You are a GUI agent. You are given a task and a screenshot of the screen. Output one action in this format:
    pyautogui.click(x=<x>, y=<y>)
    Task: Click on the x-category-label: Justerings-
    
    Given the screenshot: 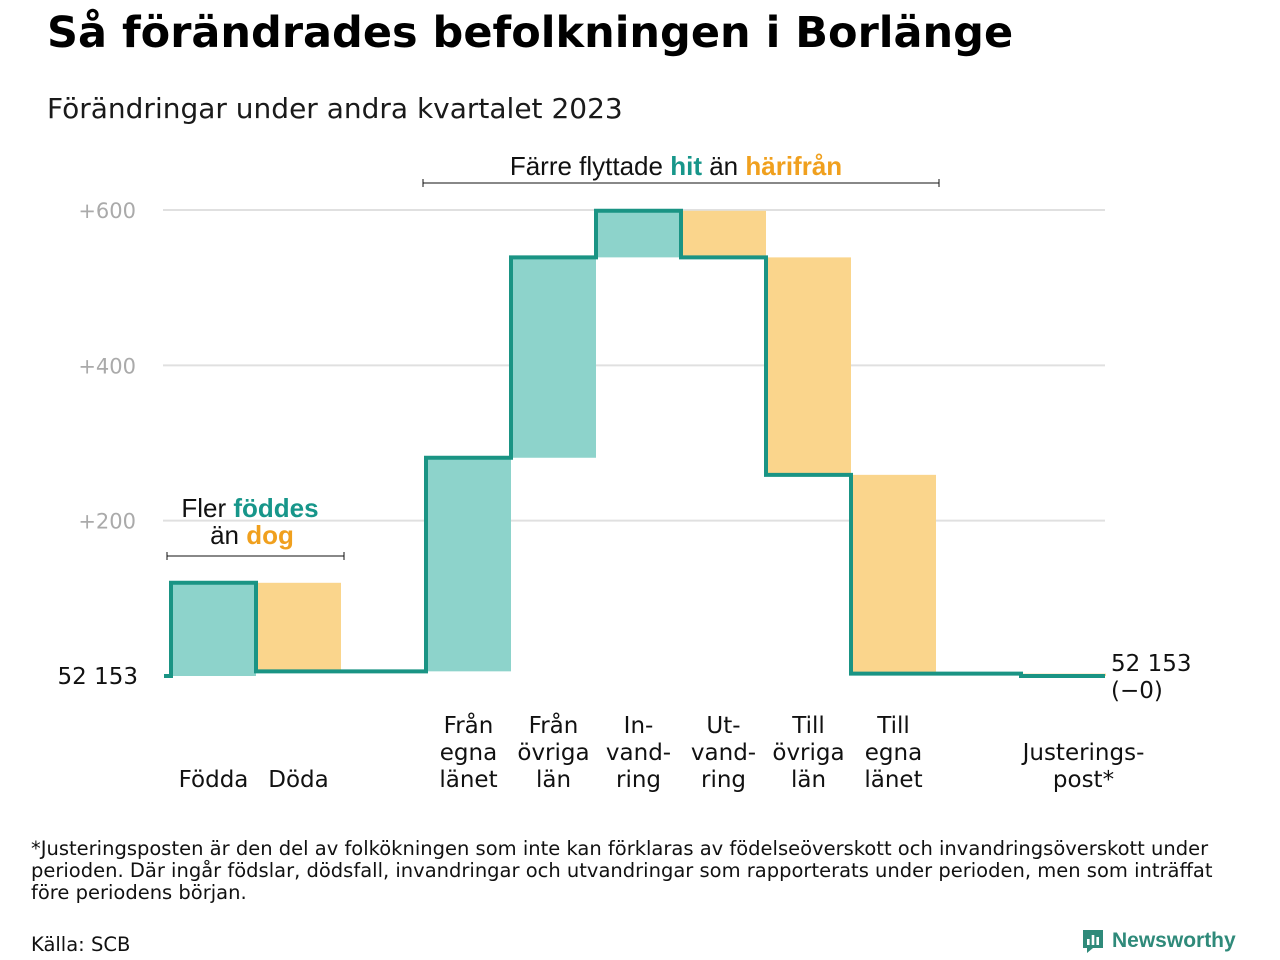 What is the action you would take?
    pyautogui.click(x=1083, y=753)
    